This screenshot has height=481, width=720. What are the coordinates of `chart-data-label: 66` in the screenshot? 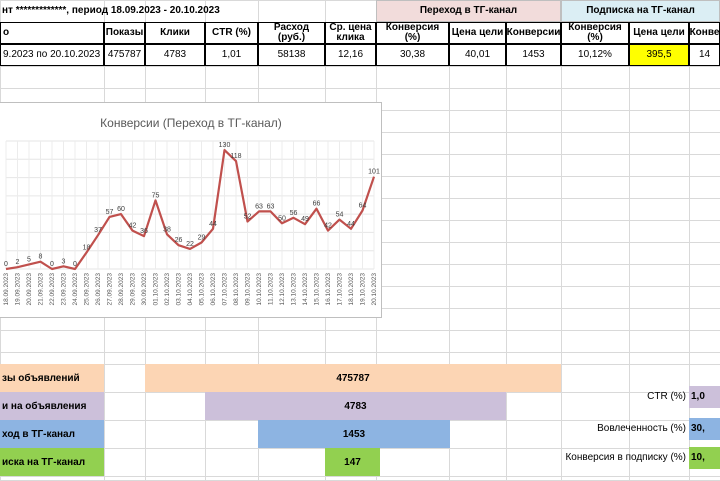 It's located at (317, 204).